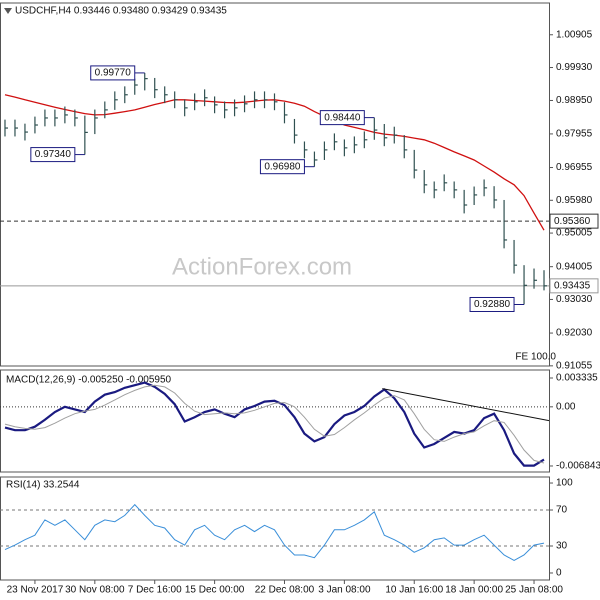 The image size is (600, 600). I want to click on x-tick-label: 10 Jan 16:00, so click(414, 590).